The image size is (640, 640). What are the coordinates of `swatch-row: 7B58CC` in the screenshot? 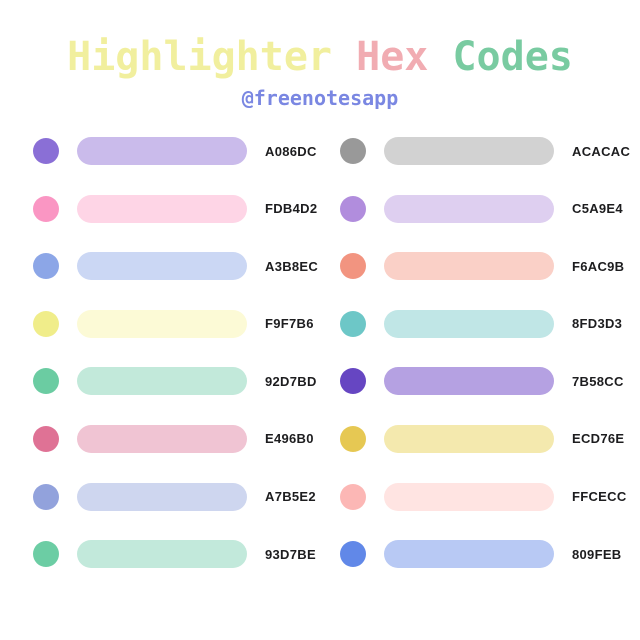 It's located at (482, 381).